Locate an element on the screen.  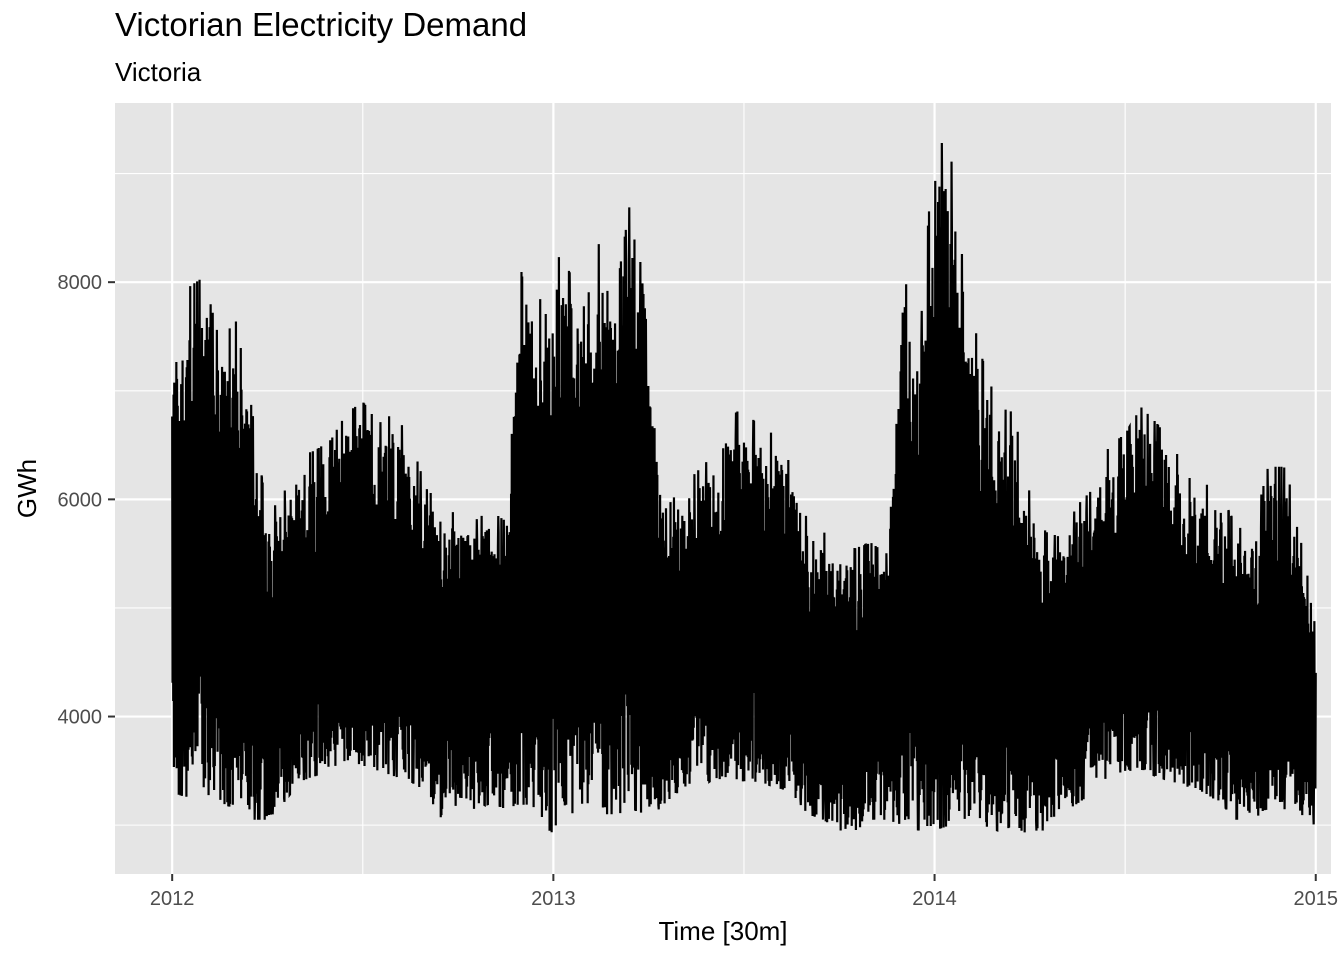
x-tick-label: 2012 is located at coordinates (172, 899).